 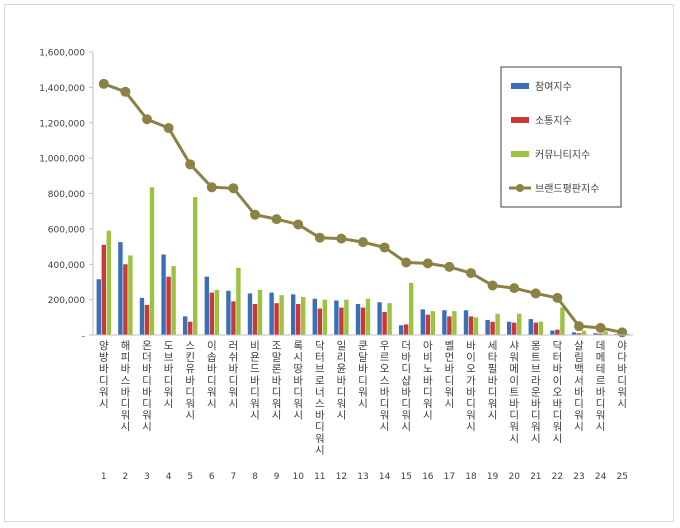 What do you see at coordinates (62, 160) in the screenshot?
I see `y-tick-label: 1,000,000` at bounding box center [62, 160].